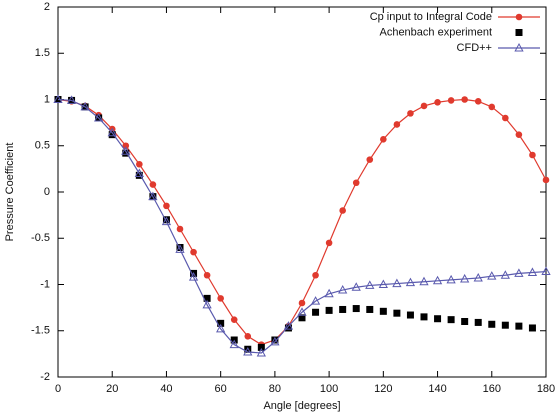 This screenshot has height=419, width=558. I want to click on y-tick-label: 1, so click(47, 99).